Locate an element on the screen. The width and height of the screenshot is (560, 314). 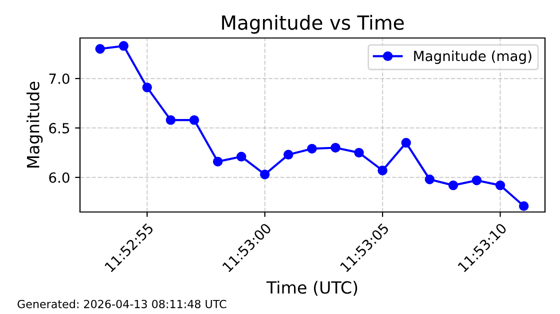
chart-title: Magnitude vs Time is located at coordinates (313, 24).